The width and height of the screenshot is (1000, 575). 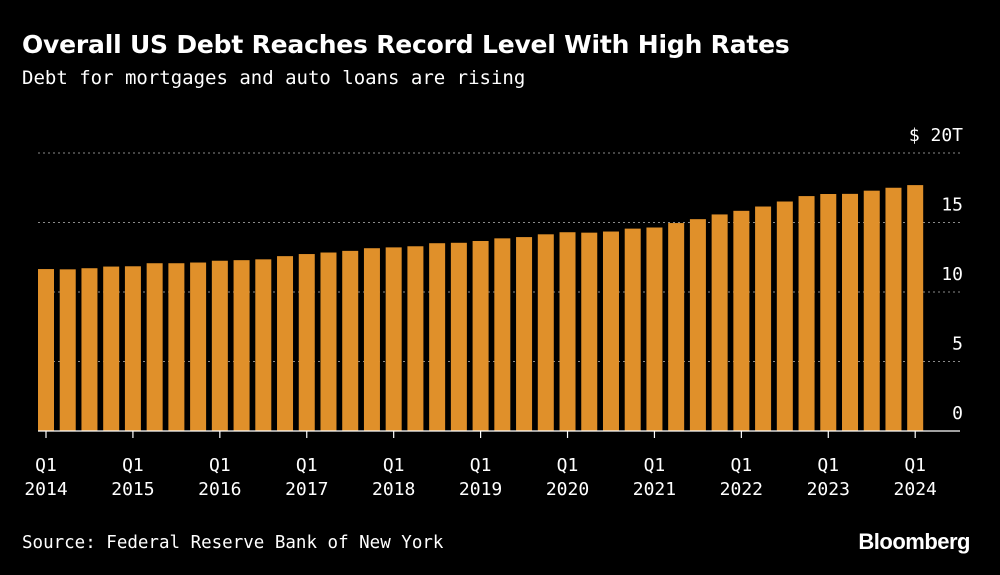 I want to click on y-tick-label: 15, so click(x=952, y=205).